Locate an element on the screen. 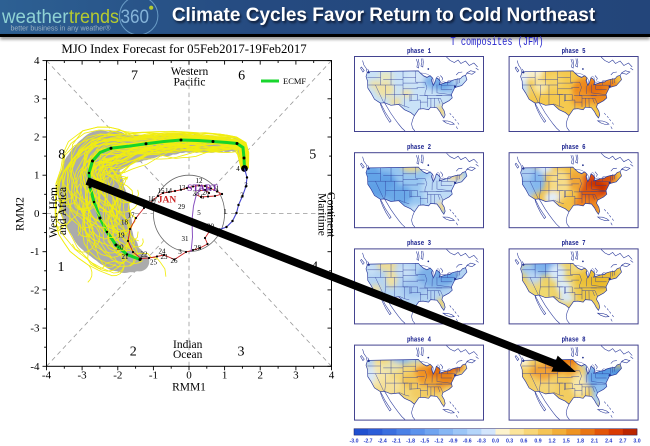 The width and height of the screenshot is (650, 446). svg-text: 360 is located at coordinates (135, 17).